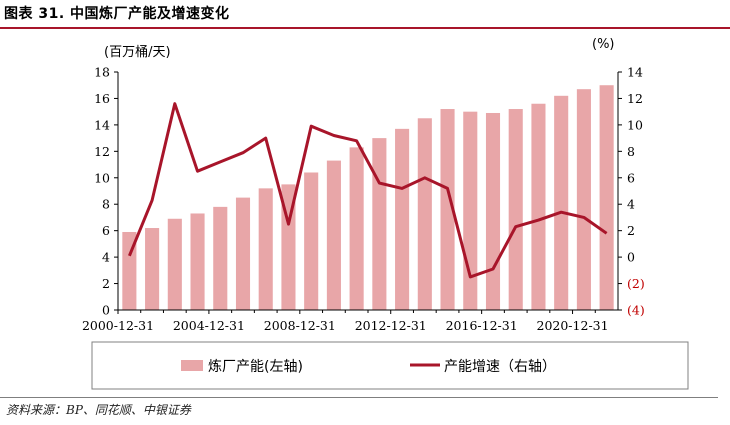  What do you see at coordinates (118, 325) in the screenshot?
I see `x-tick-label: 2000-12-31` at bounding box center [118, 325].